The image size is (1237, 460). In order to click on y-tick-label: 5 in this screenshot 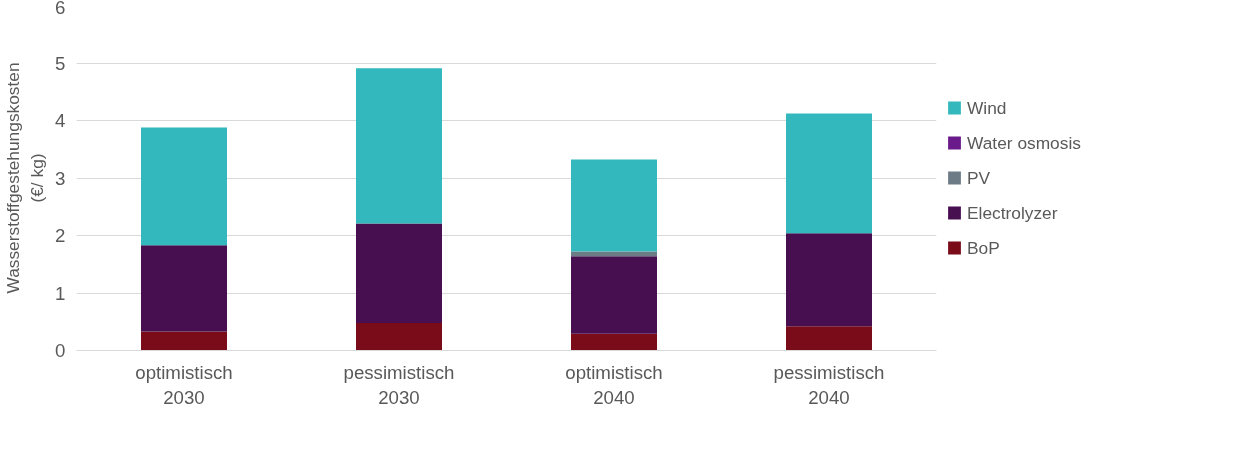, I will do `click(60, 63)`.